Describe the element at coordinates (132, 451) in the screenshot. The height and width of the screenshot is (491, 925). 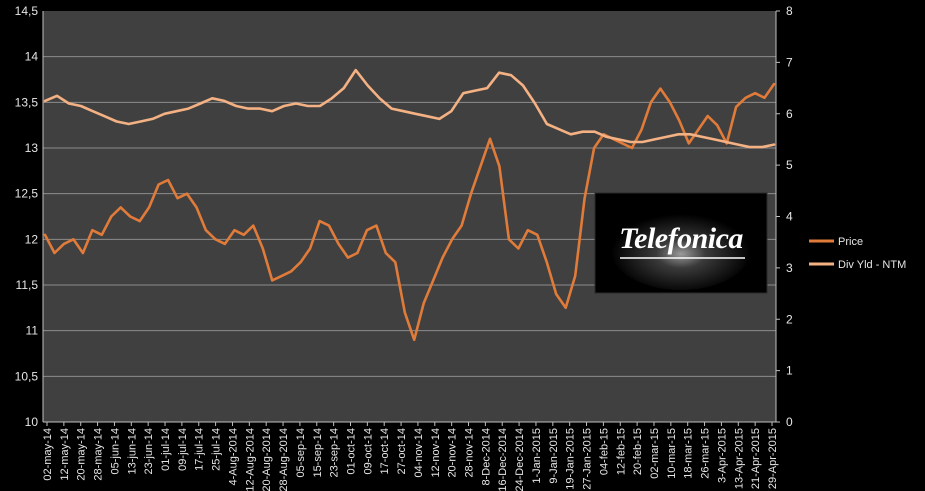
I see `x-tick-label: 13-jun-14` at that location.